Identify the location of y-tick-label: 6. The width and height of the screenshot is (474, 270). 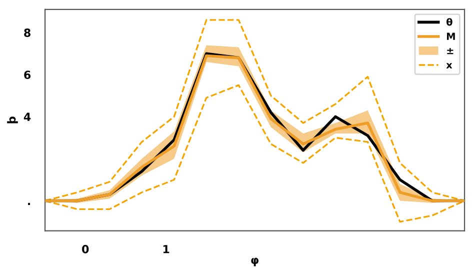
(27, 75).